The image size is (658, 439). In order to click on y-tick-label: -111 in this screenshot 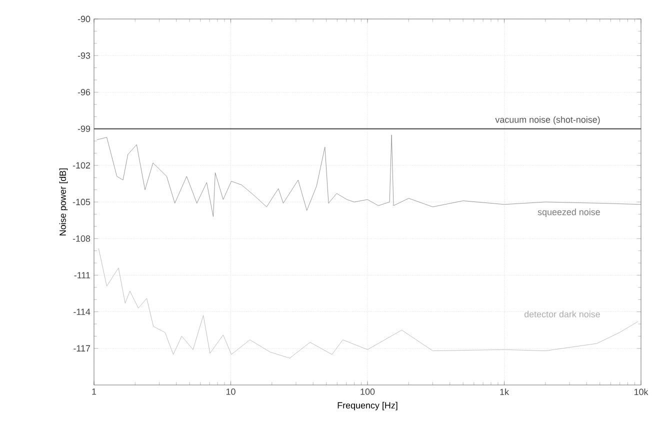, I will do `click(82, 275)`.